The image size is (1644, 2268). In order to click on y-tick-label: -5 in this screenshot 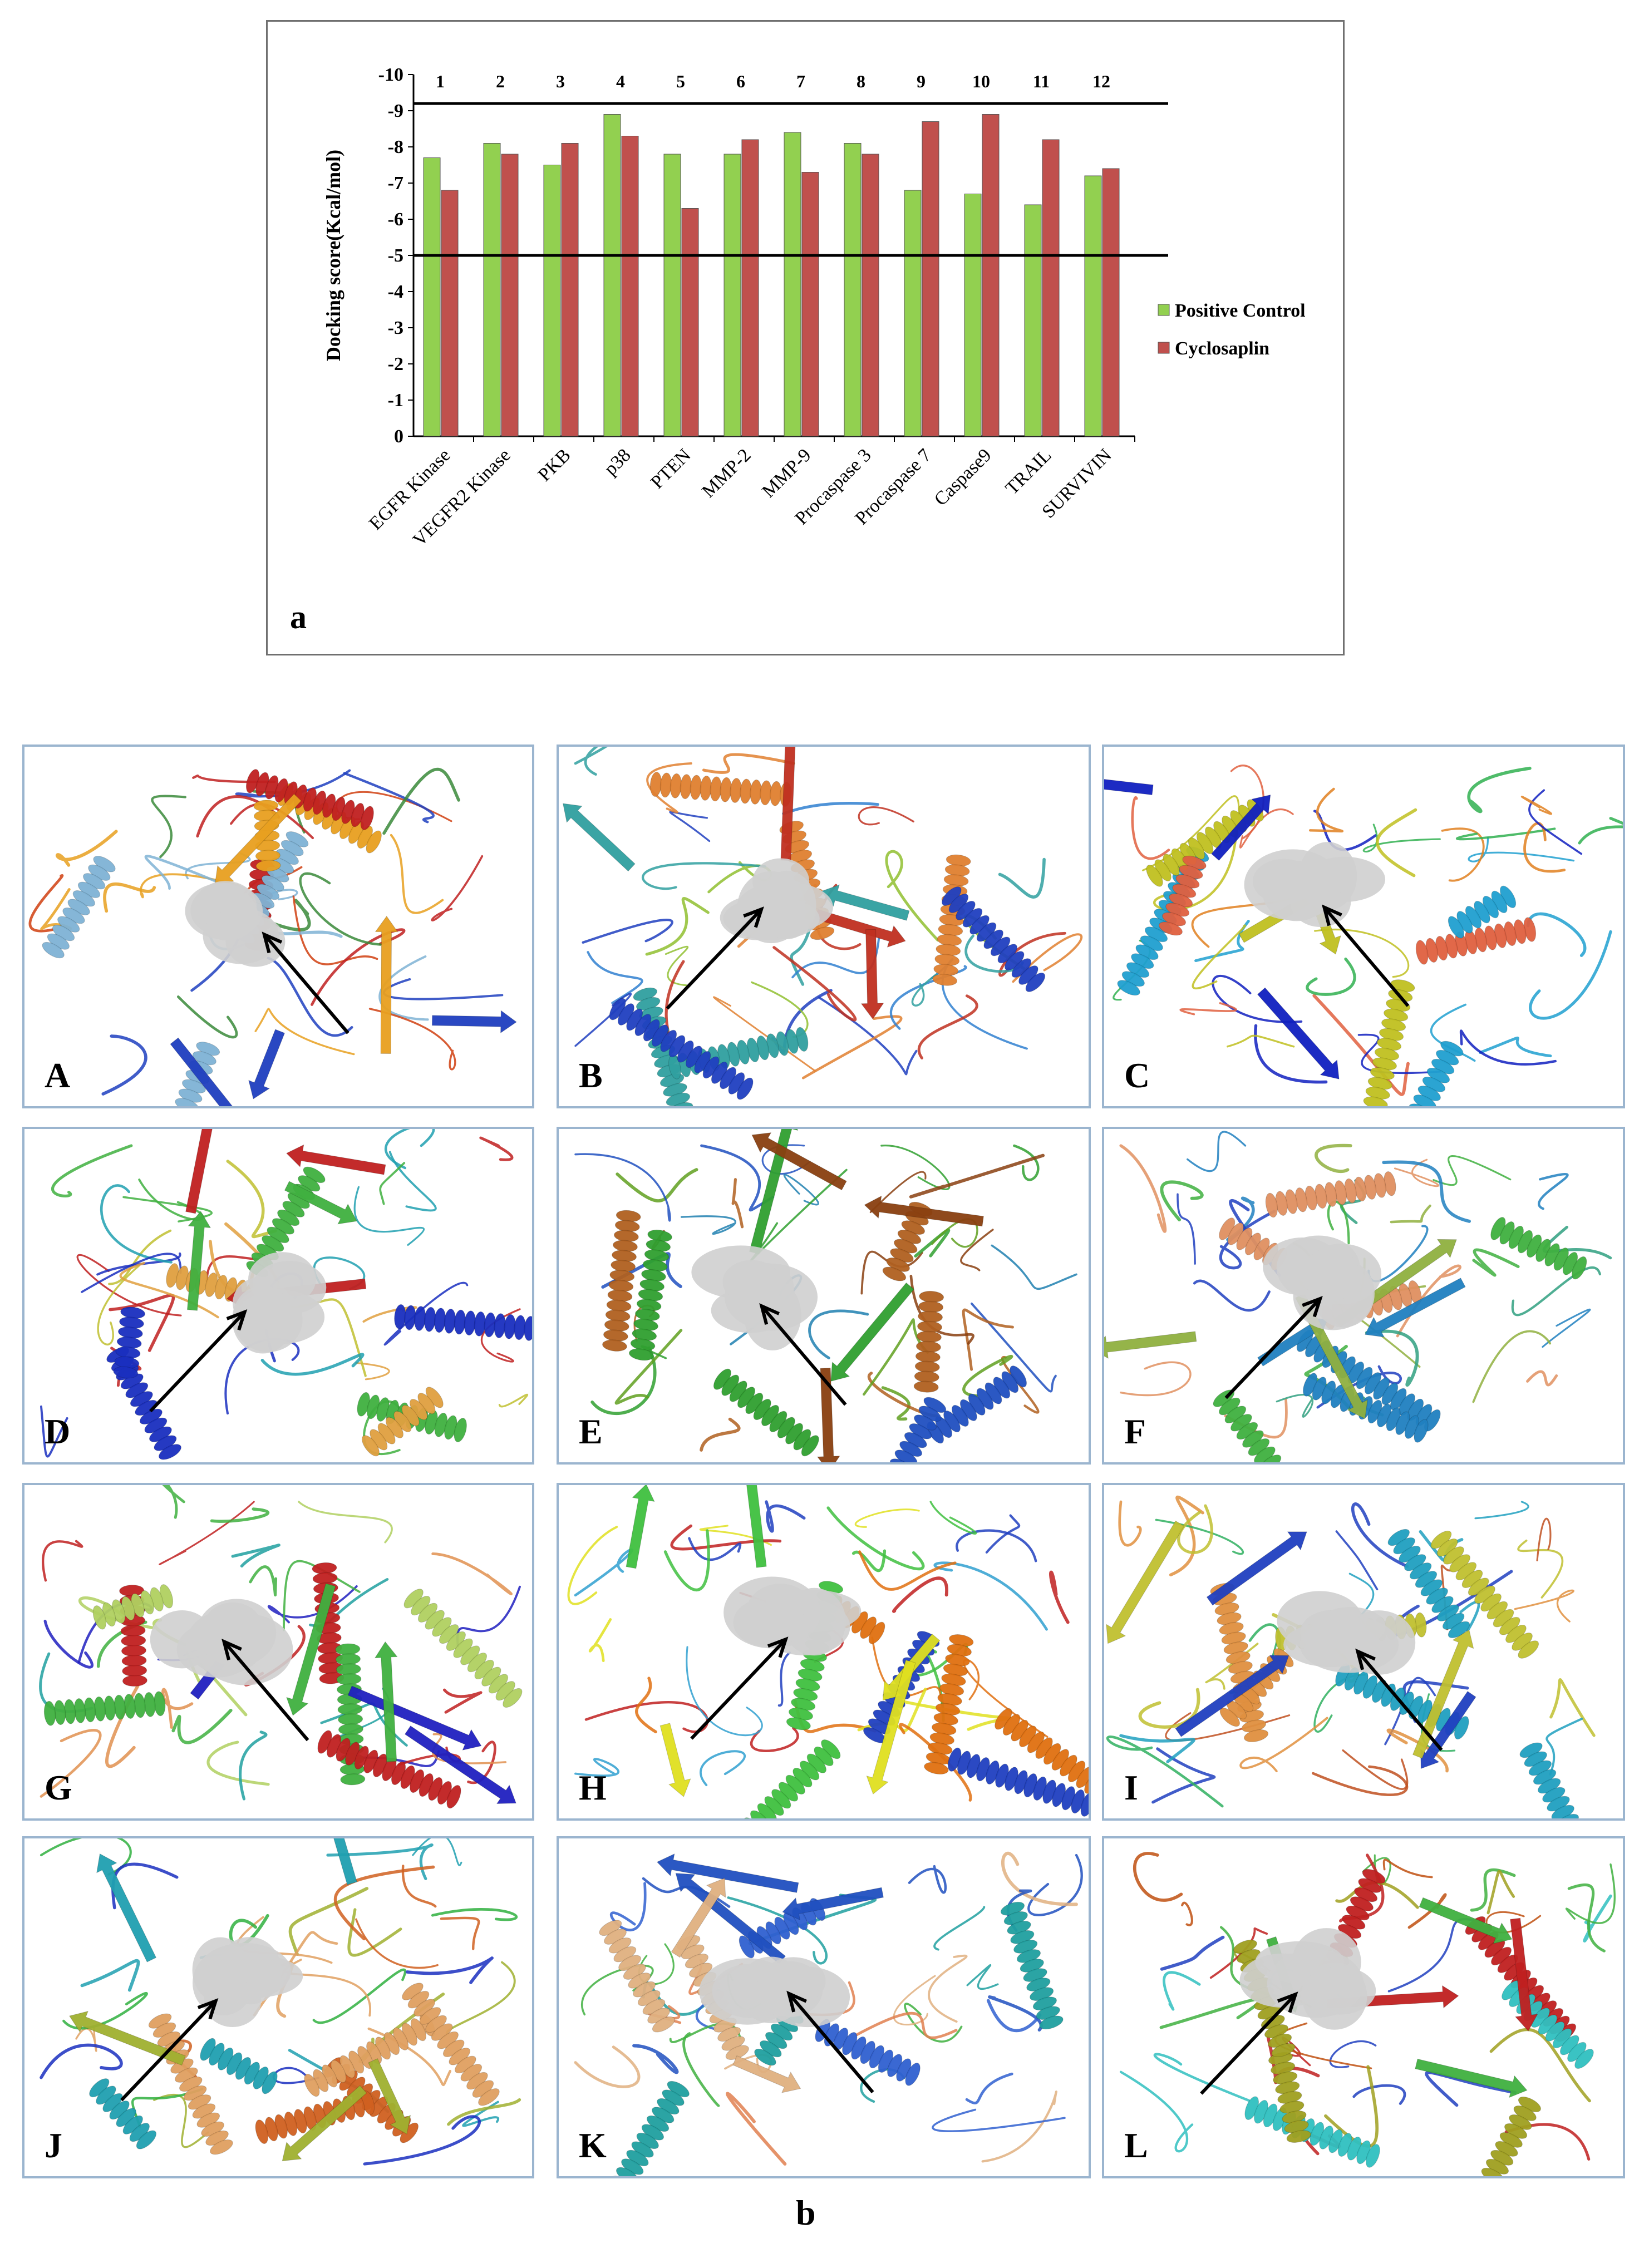, I will do `click(395, 255)`.